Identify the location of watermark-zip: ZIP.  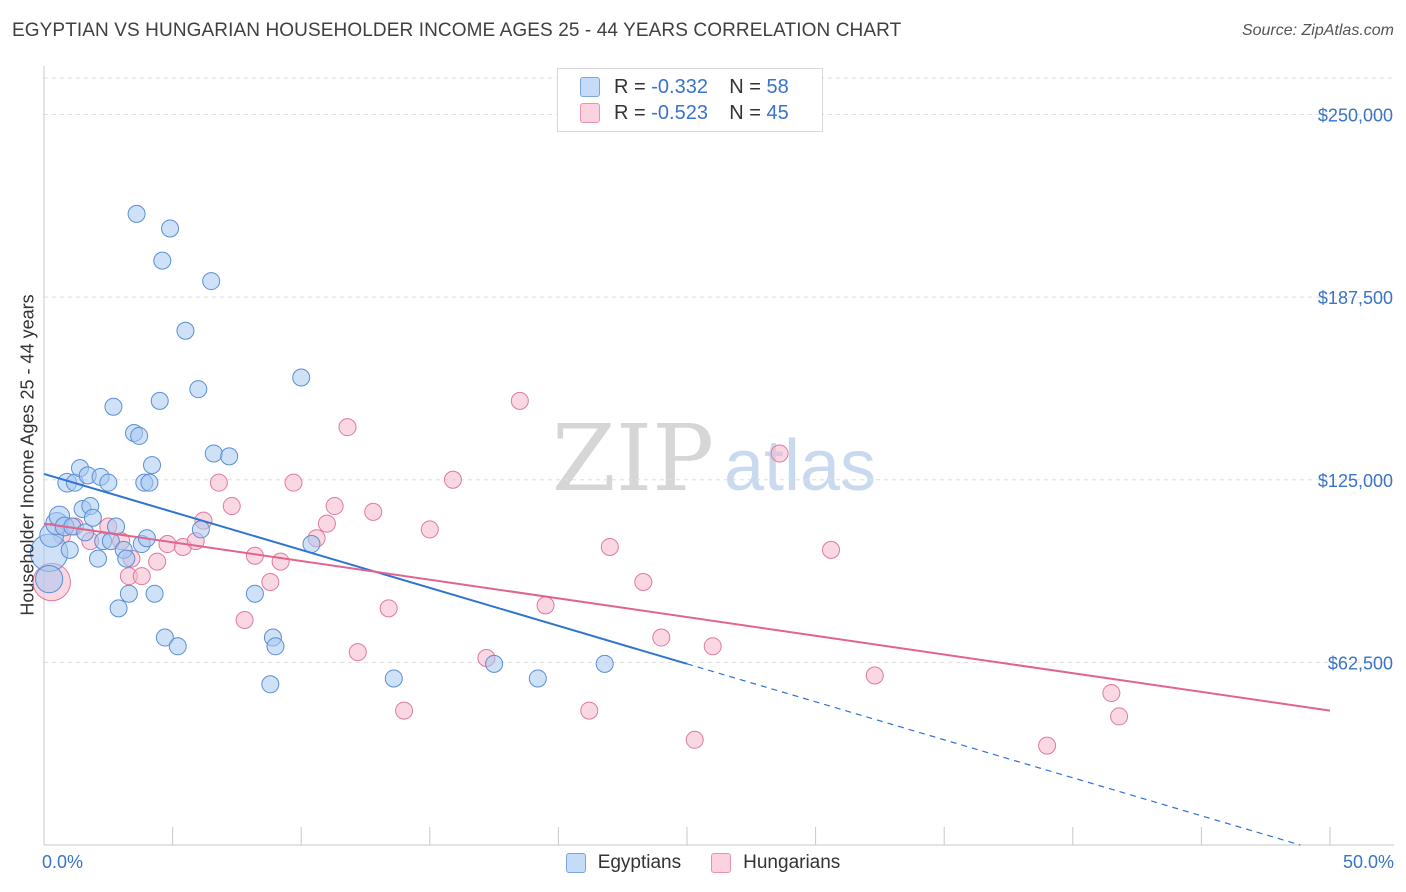
(633, 458).